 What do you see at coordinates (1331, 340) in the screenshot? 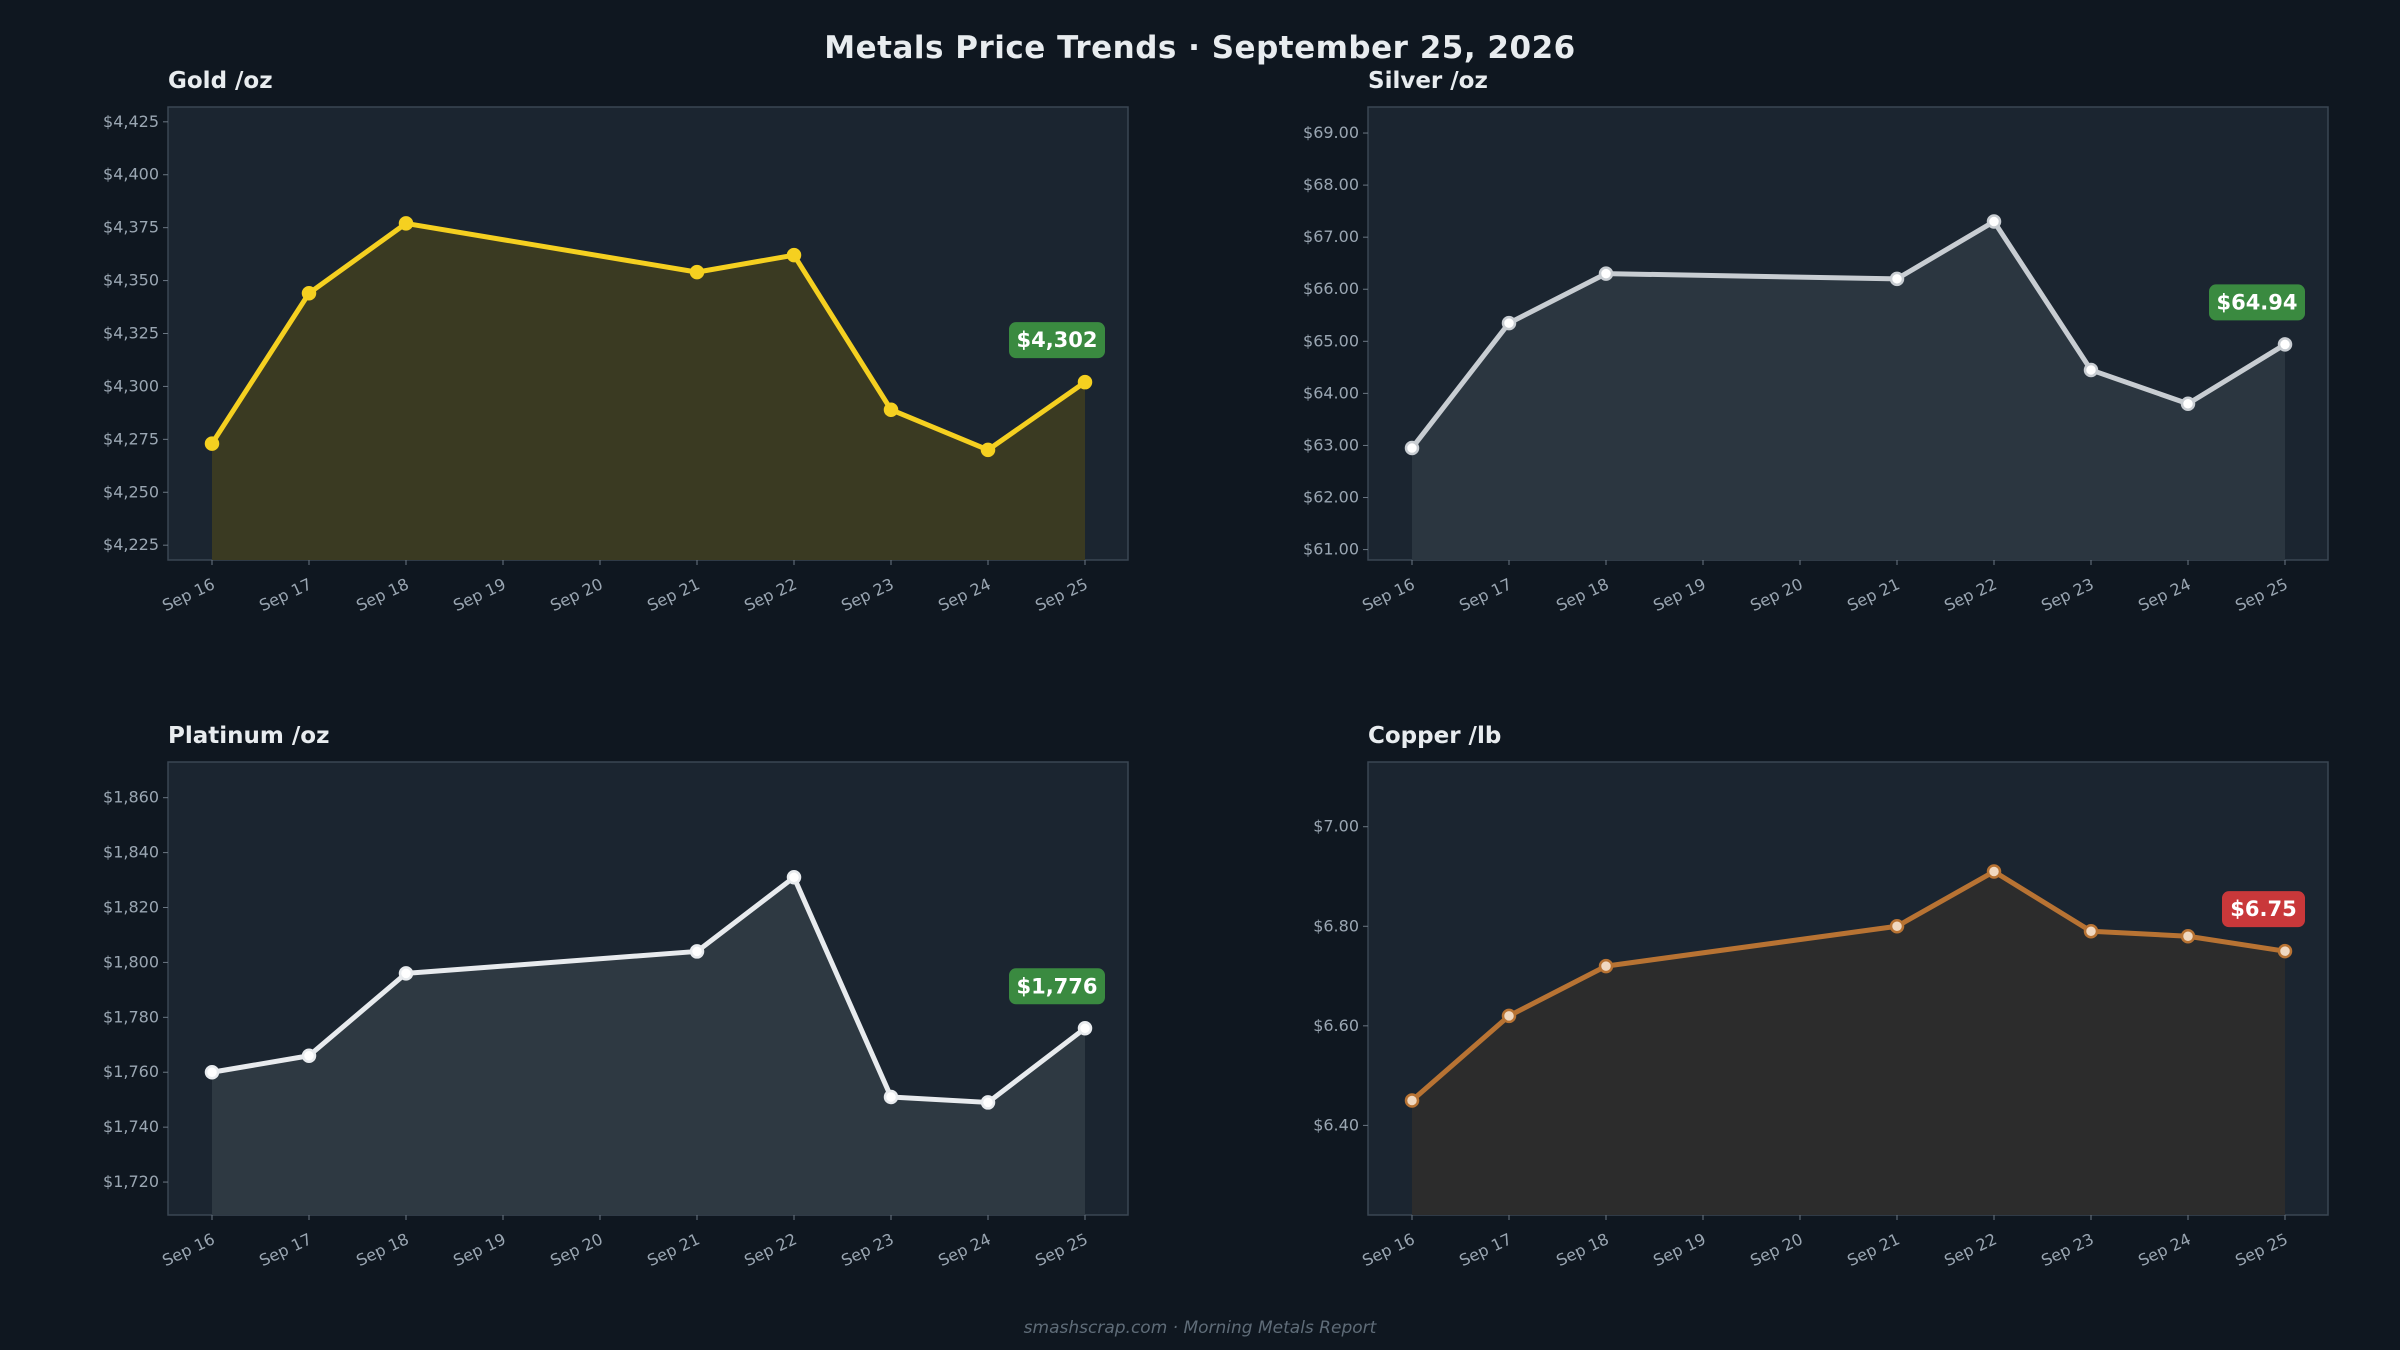
I see `y-tick-label: $65.00` at bounding box center [1331, 340].